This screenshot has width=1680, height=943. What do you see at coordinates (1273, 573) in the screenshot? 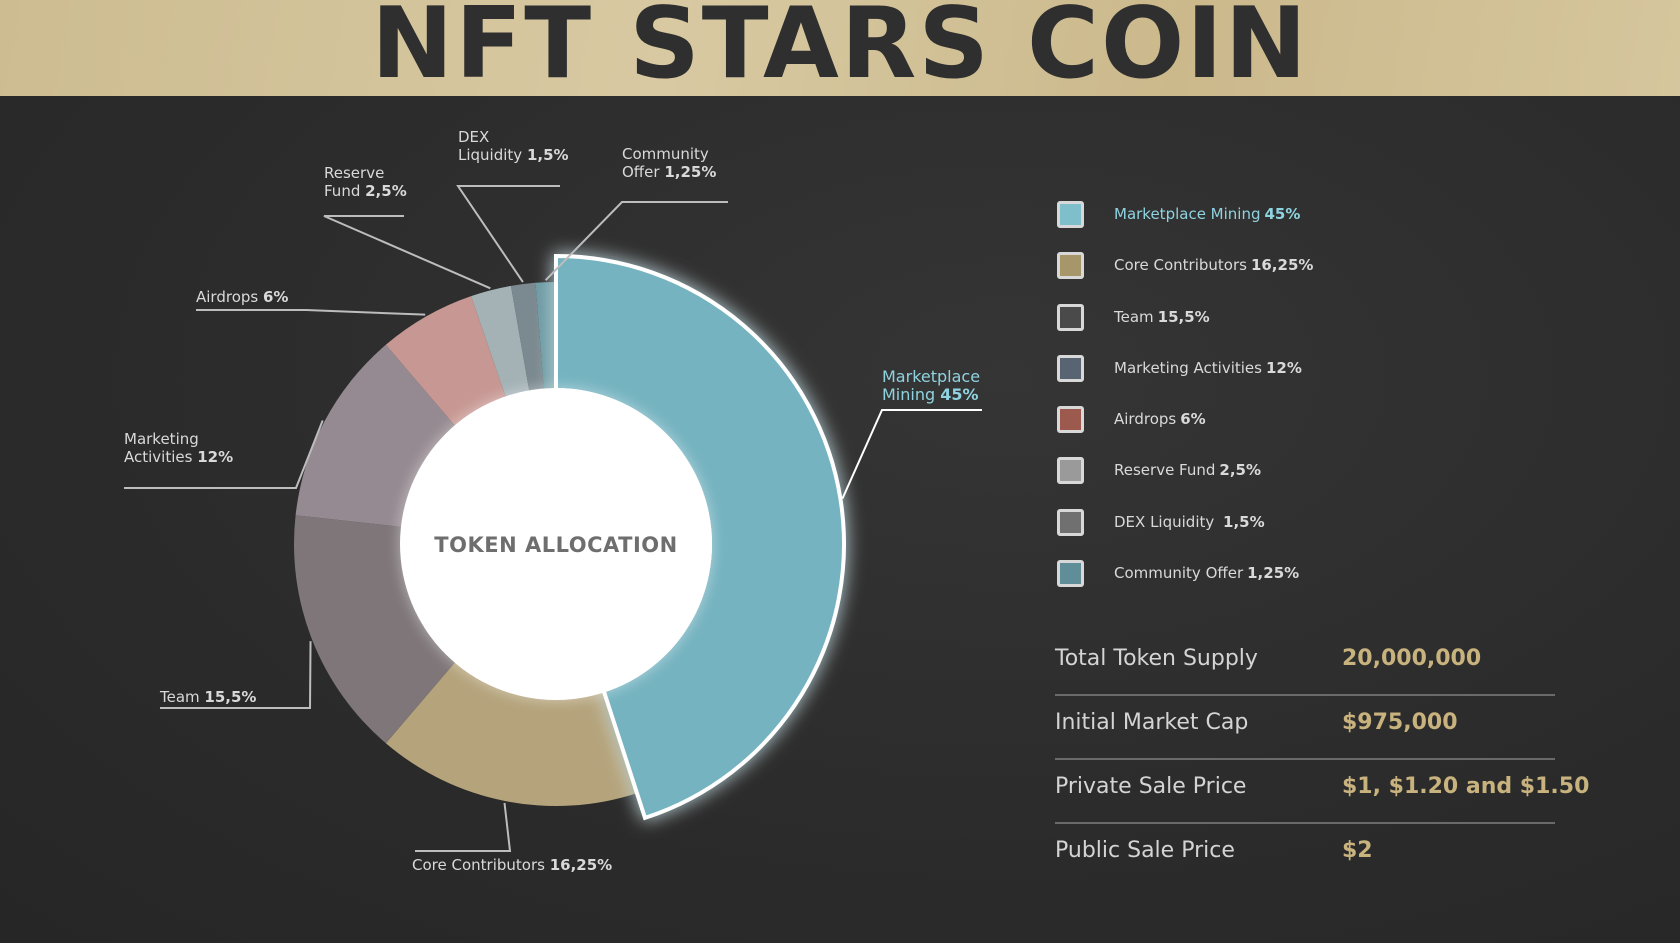
I see `legend-percent: 1,25%` at bounding box center [1273, 573].